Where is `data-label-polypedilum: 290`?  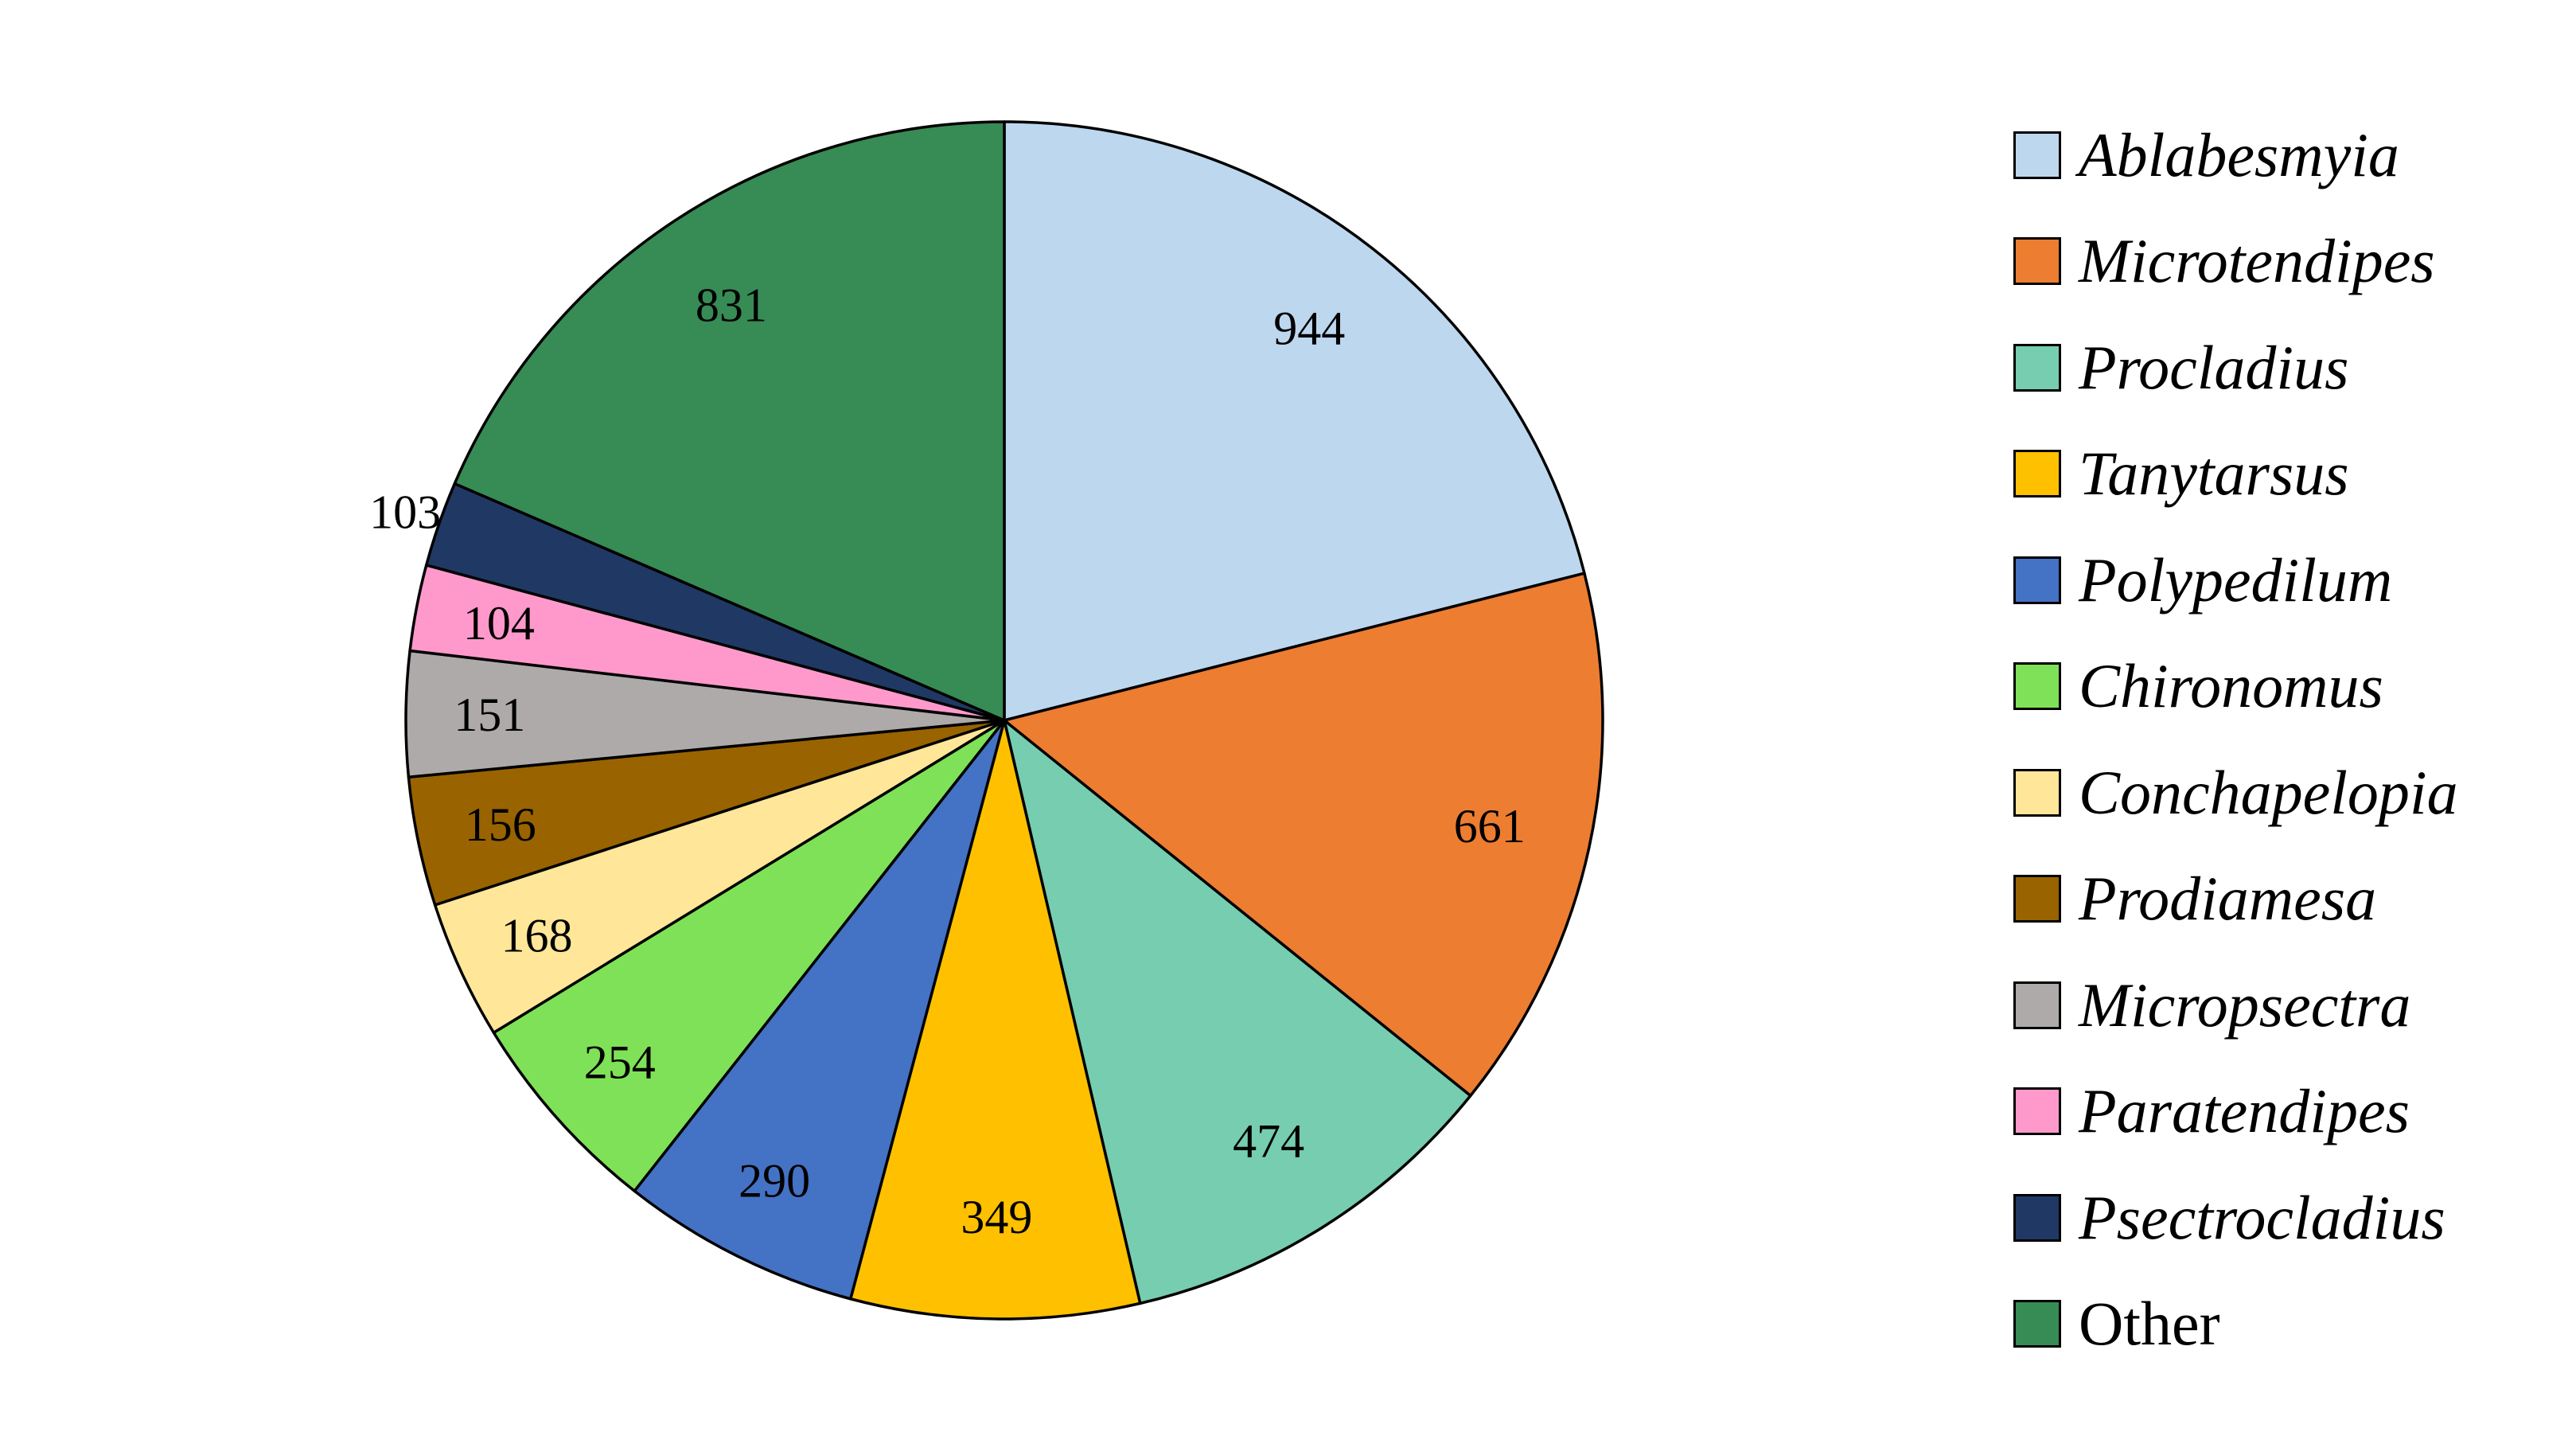
data-label-polypedilum: 290 is located at coordinates (774, 1181).